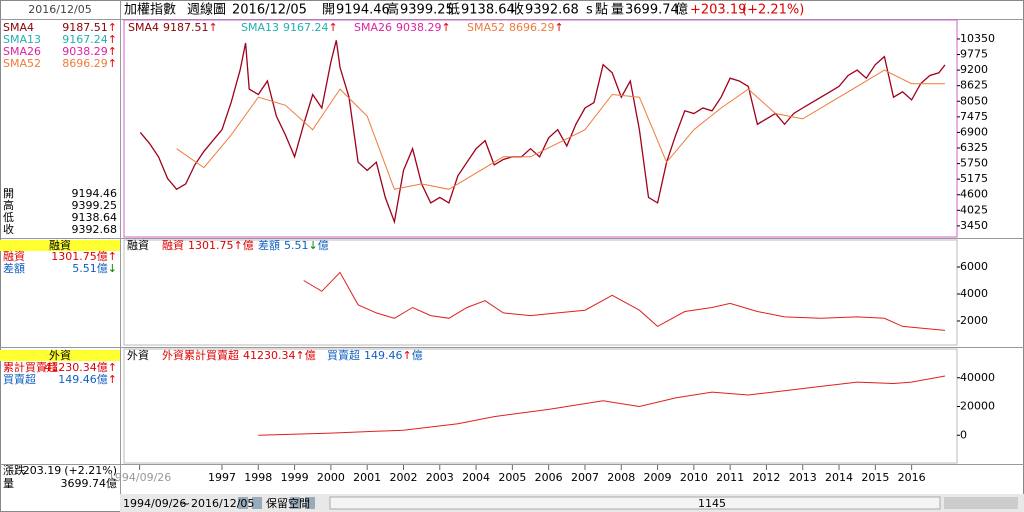 The height and width of the screenshot is (512, 1024). Describe the element at coordinates (963, 434) in the screenshot. I see `y-tick-label: 0` at that location.